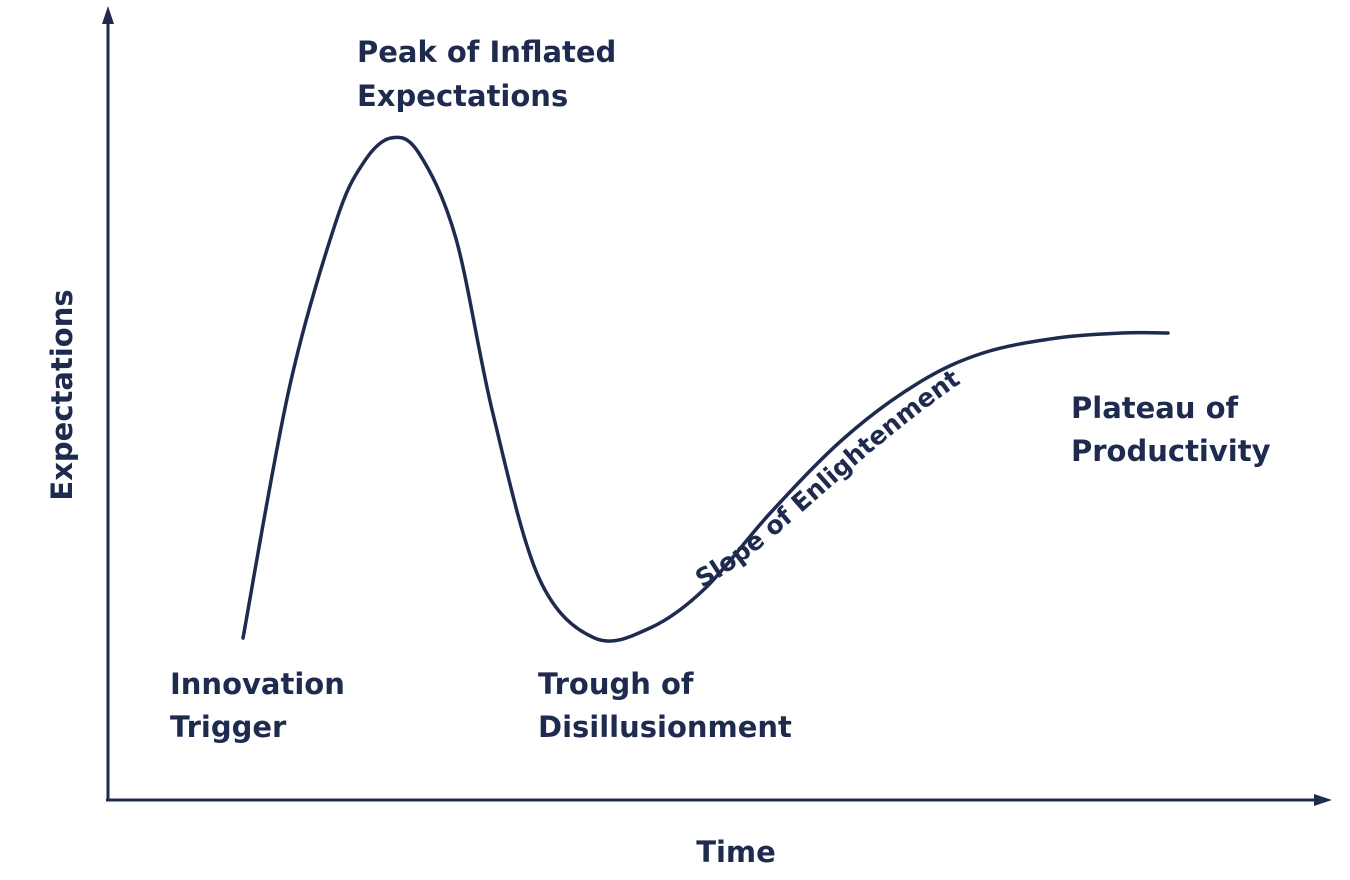 The height and width of the screenshot is (880, 1350). I want to click on phase-label-innovation-trigger-line-1: Innovation, so click(257, 684).